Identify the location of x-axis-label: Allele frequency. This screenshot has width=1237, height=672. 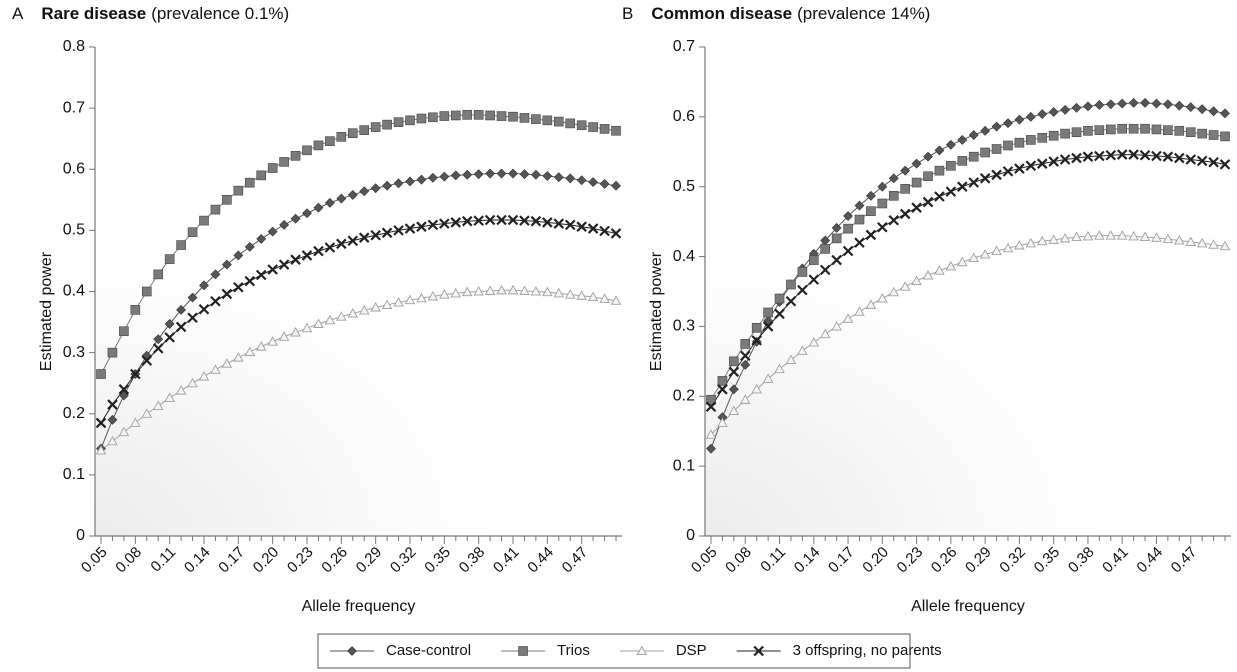
(968, 606).